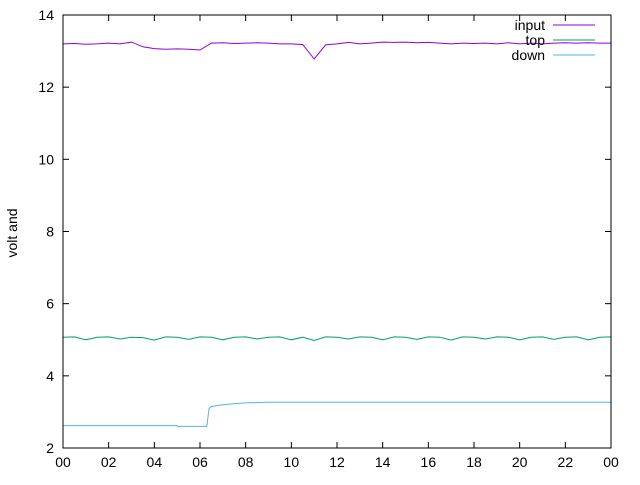 The image size is (640, 485). What do you see at coordinates (50, 232) in the screenshot?
I see `y-tick-label: 8` at bounding box center [50, 232].